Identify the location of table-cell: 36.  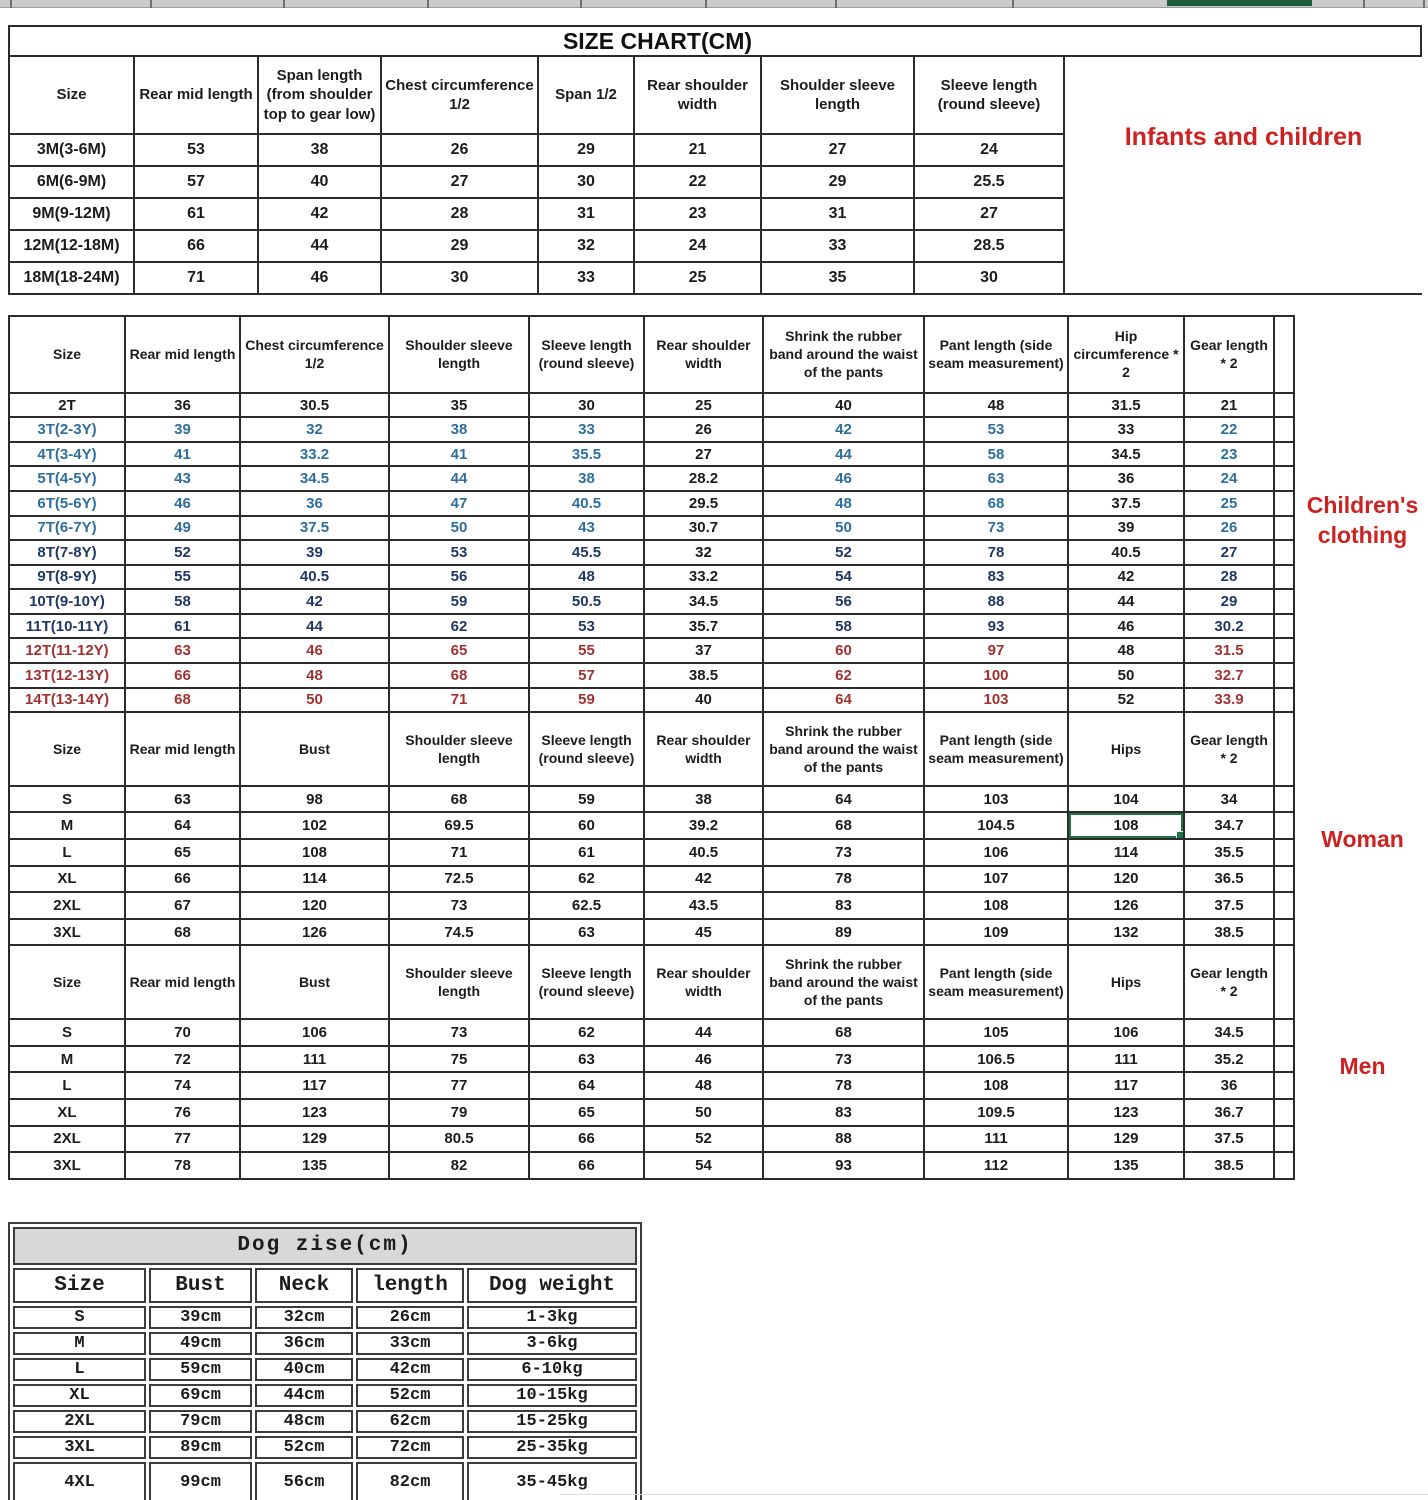
(1126, 478).